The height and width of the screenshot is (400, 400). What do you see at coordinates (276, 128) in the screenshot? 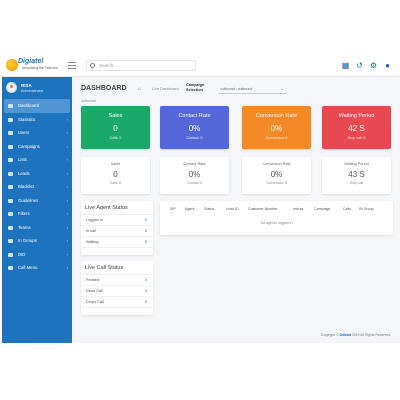
I see `card-value: 0%` at bounding box center [276, 128].